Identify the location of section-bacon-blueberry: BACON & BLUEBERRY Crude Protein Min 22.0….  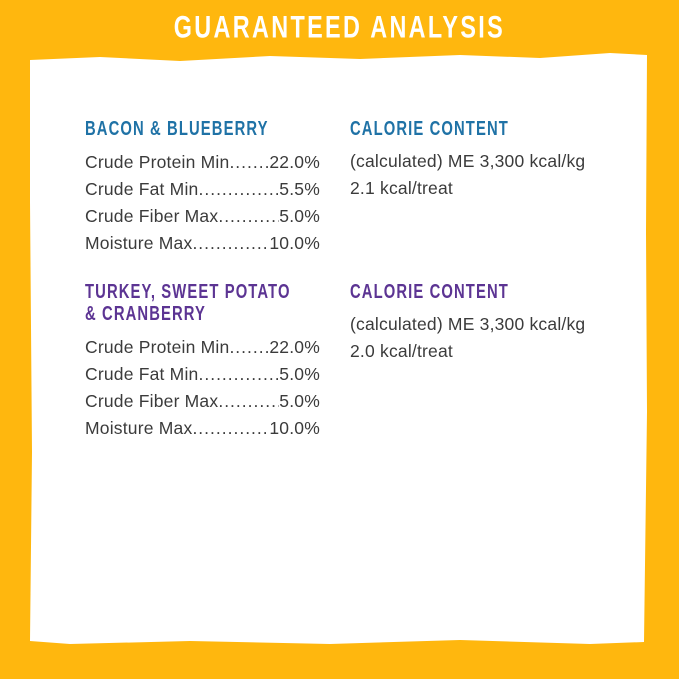
(202, 187).